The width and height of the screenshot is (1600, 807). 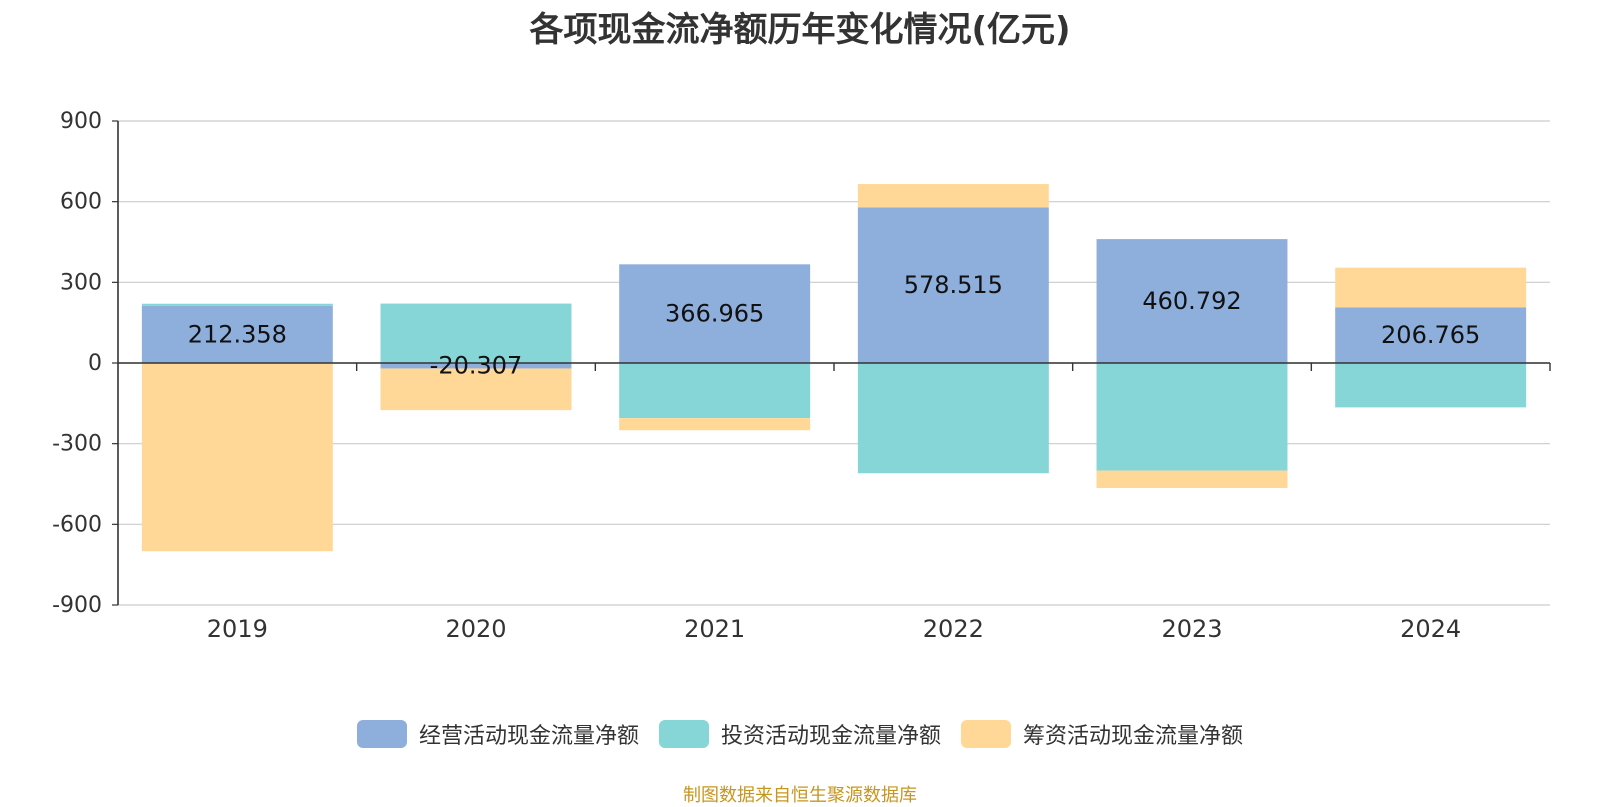 I want to click on data-label: 212.358, so click(x=237, y=334).